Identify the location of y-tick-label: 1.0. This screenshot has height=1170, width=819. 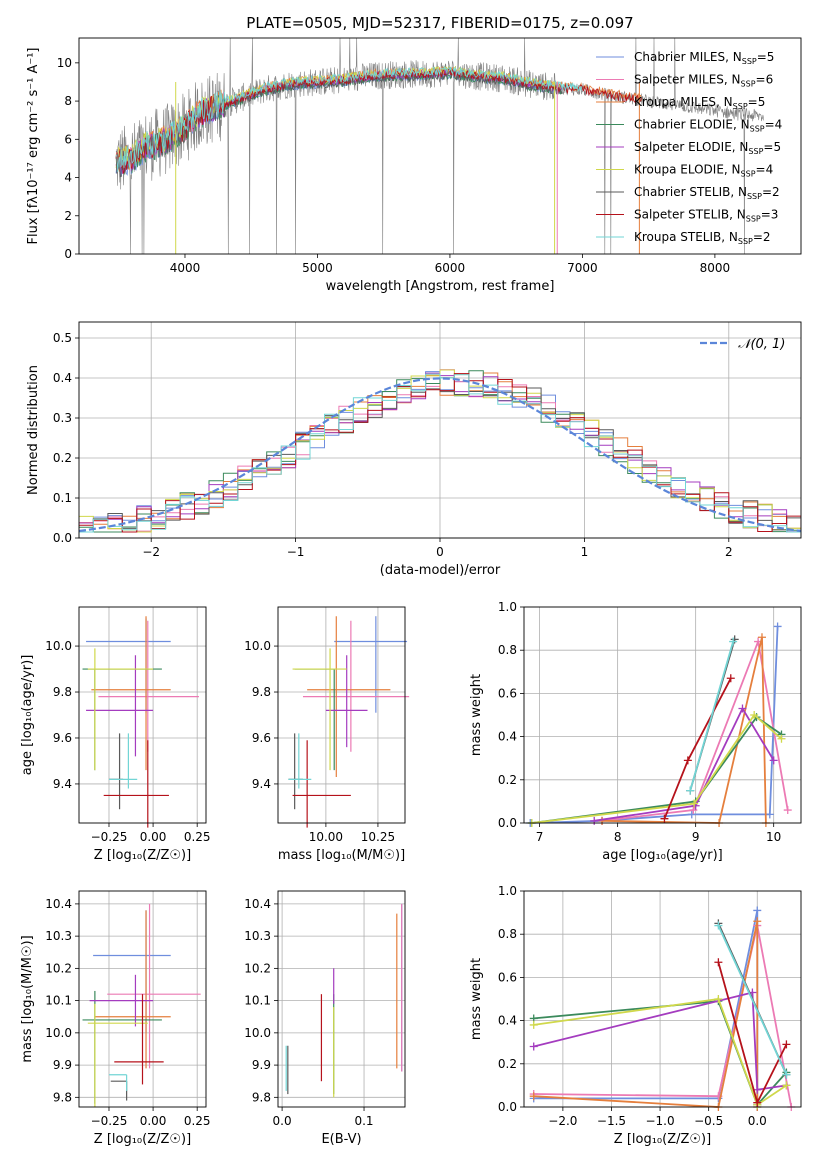
(507, 891).